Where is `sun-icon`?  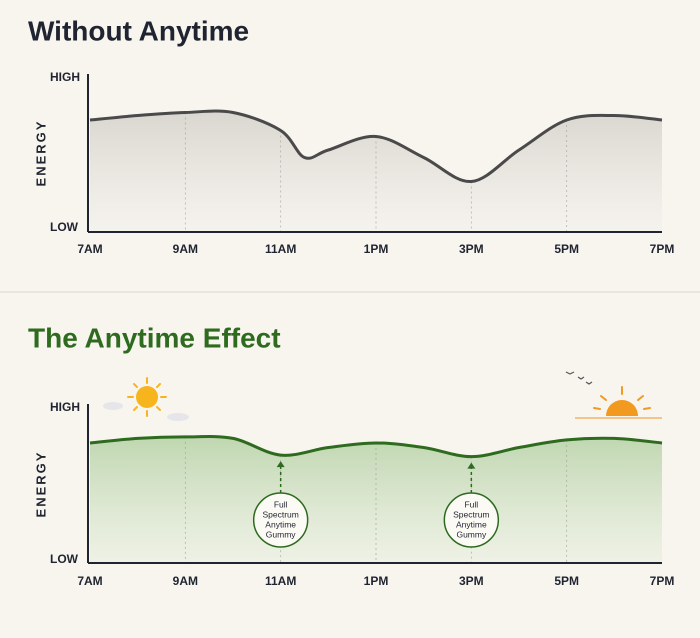 sun-icon is located at coordinates (146, 399).